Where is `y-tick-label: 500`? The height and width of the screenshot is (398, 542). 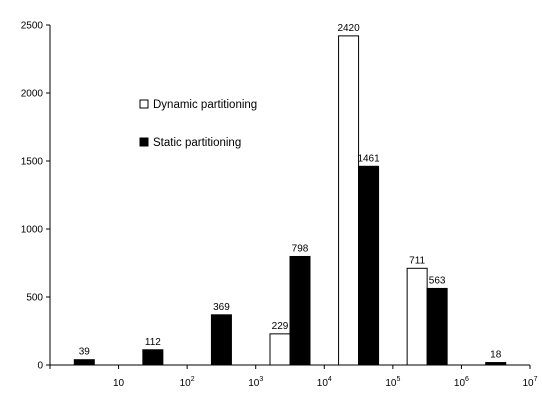 y-tick-label: 500 is located at coordinates (34, 298).